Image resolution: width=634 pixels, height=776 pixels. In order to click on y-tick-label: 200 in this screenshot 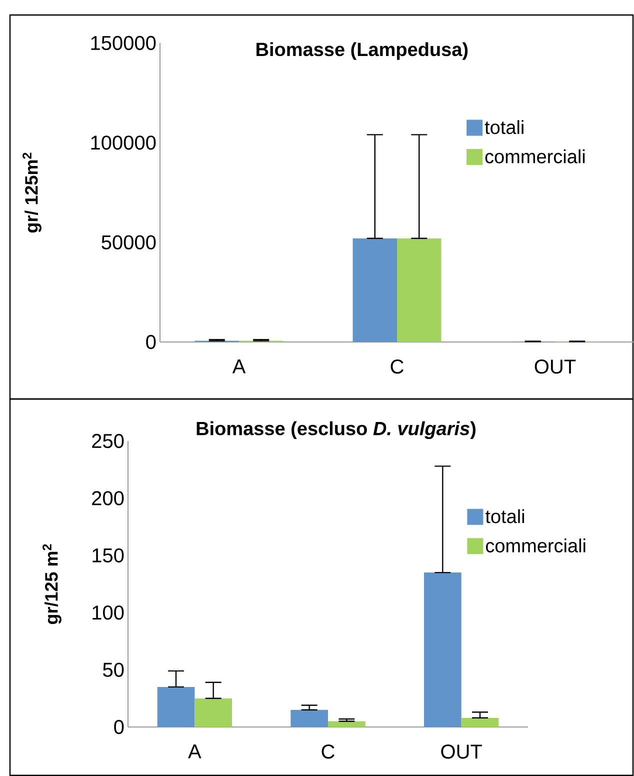, I will do `click(108, 498)`.